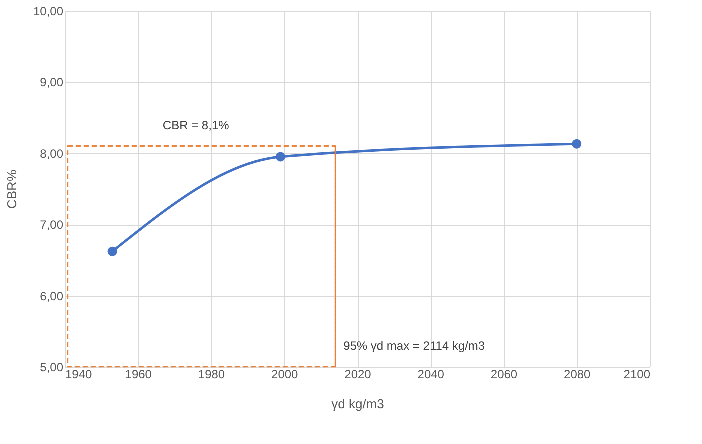  I want to click on ref-line-label: CBR = 8,1%, so click(196, 125).